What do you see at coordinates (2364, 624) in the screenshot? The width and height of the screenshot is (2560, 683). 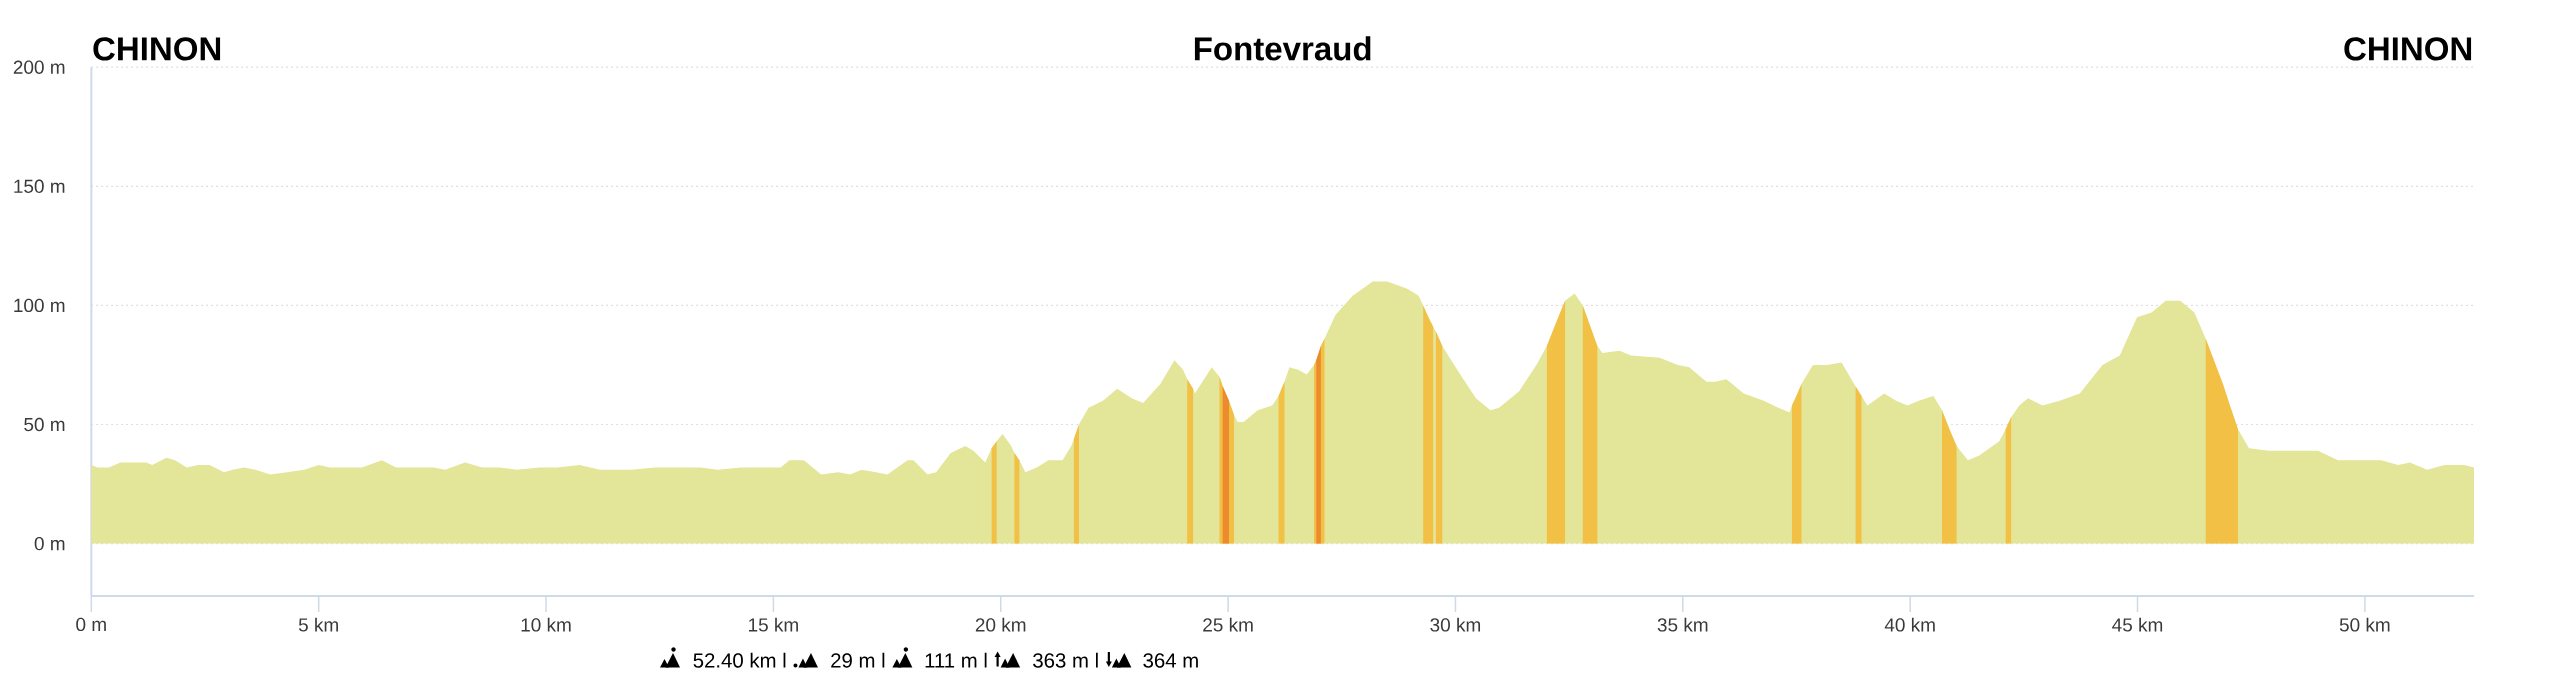 I see `x-tick-label: 50 km` at bounding box center [2364, 624].